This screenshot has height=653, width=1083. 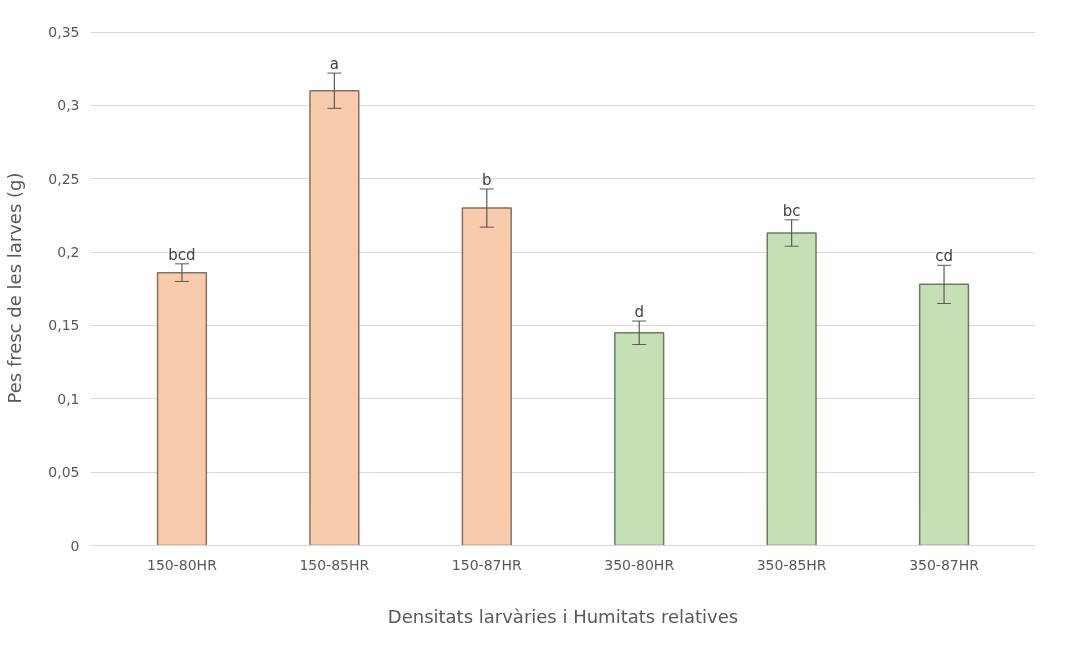 I want to click on annotation: bcd, so click(x=182, y=254).